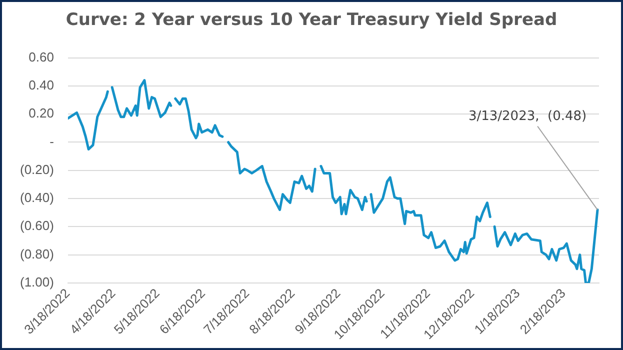  Describe the element at coordinates (37, 282) in the screenshot. I see `y-tick-label: (1.00)` at that location.